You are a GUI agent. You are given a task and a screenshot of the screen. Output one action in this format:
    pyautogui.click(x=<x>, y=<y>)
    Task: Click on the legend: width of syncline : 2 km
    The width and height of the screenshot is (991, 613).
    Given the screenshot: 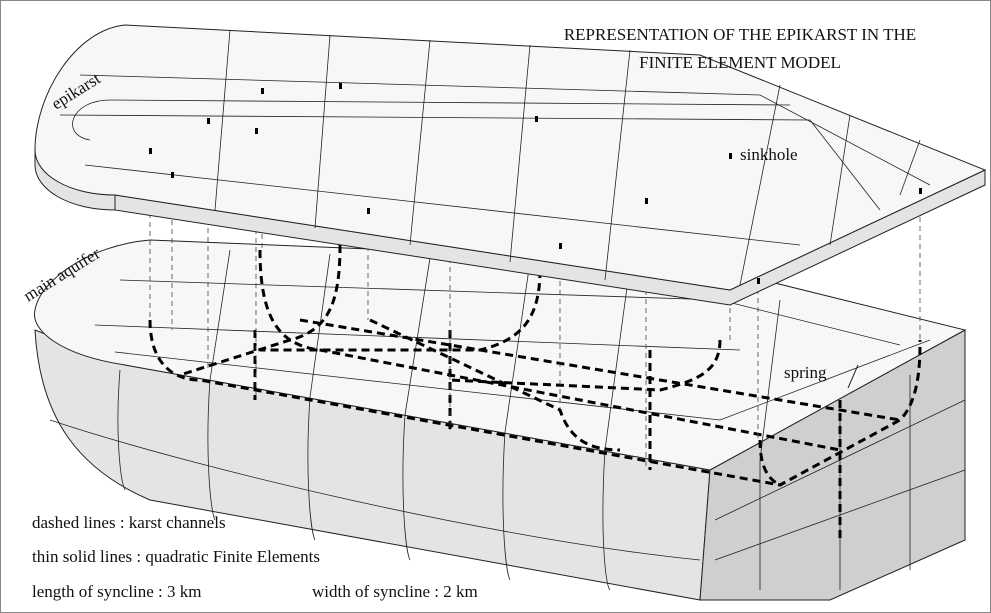 What is the action you would take?
    pyautogui.click(x=395, y=591)
    